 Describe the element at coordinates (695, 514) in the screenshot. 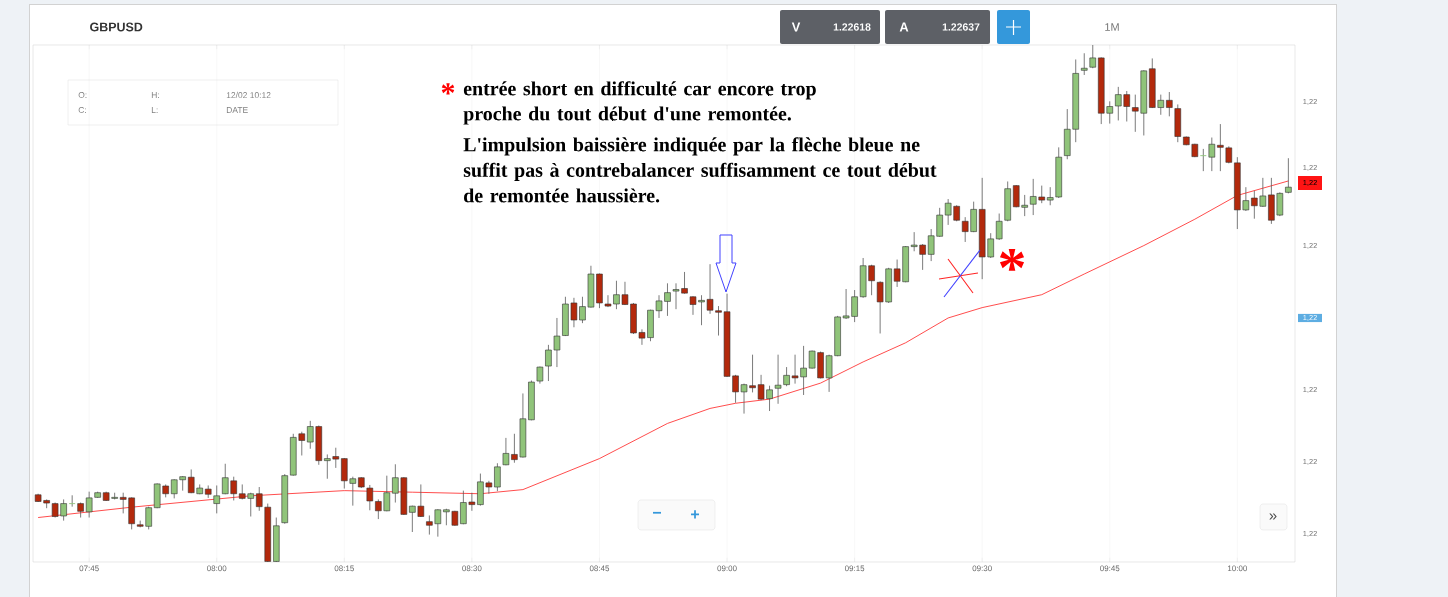

I see `annotation: +` at that location.